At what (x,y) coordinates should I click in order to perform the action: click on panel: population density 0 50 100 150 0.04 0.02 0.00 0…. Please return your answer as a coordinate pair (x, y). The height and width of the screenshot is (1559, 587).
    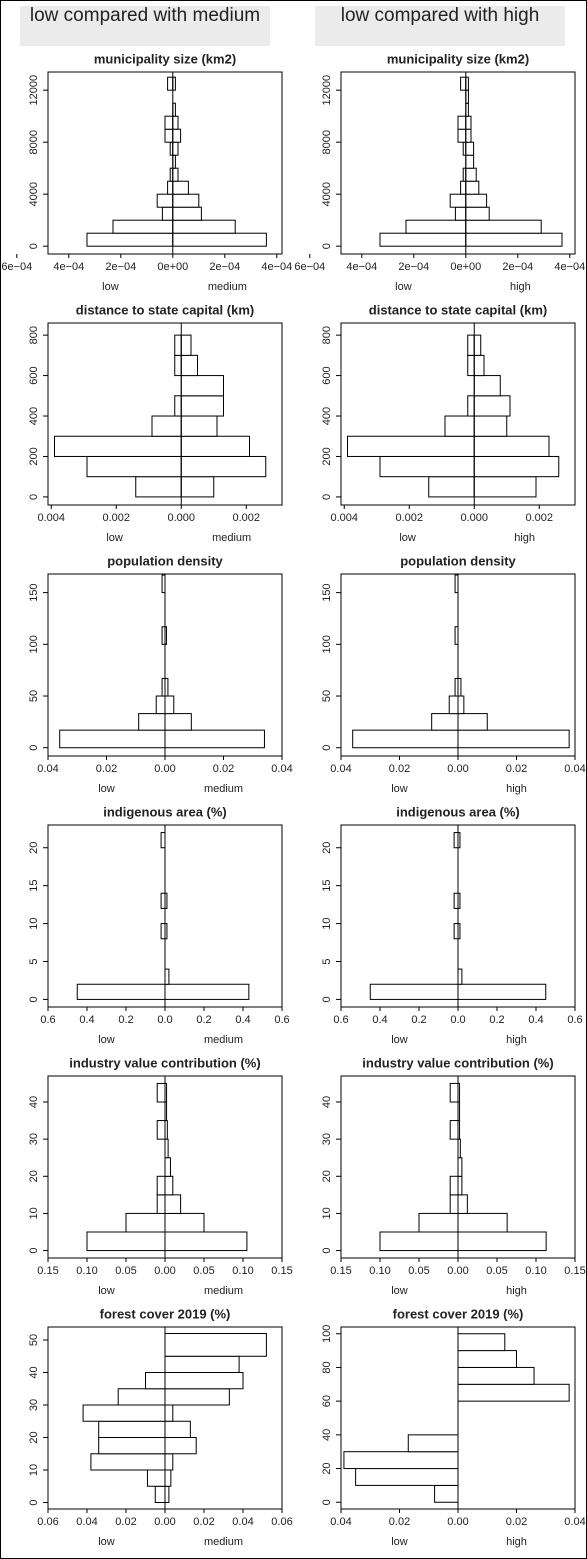
    Looking at the image, I should click on (453, 673).